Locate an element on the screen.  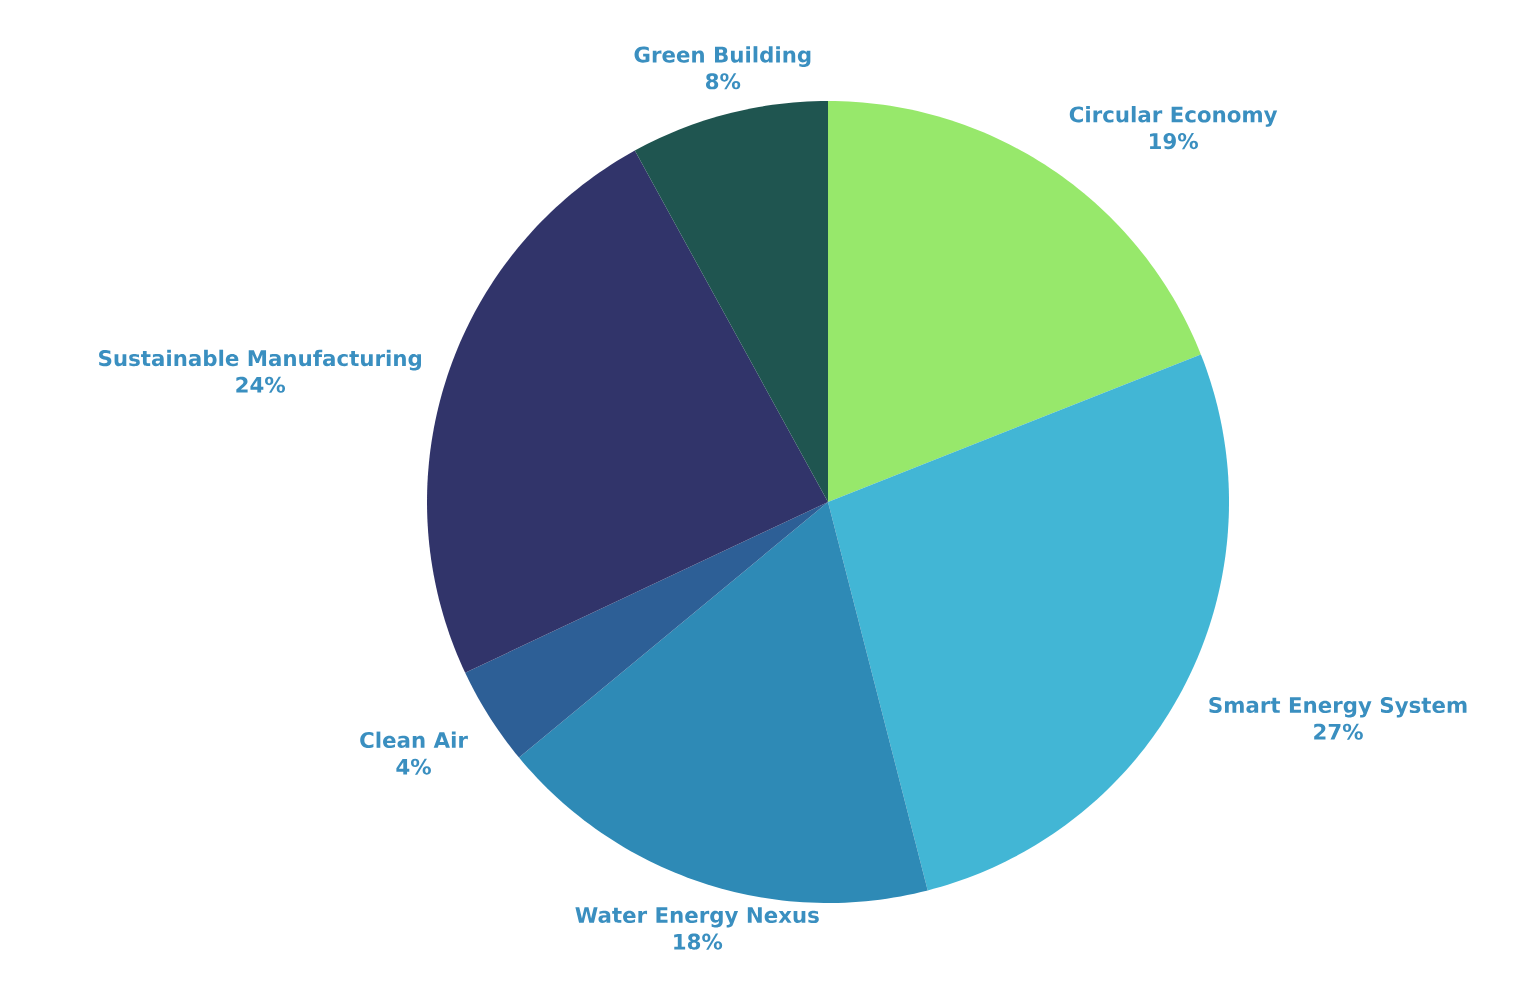
data-label: 19% is located at coordinates (1174, 141).